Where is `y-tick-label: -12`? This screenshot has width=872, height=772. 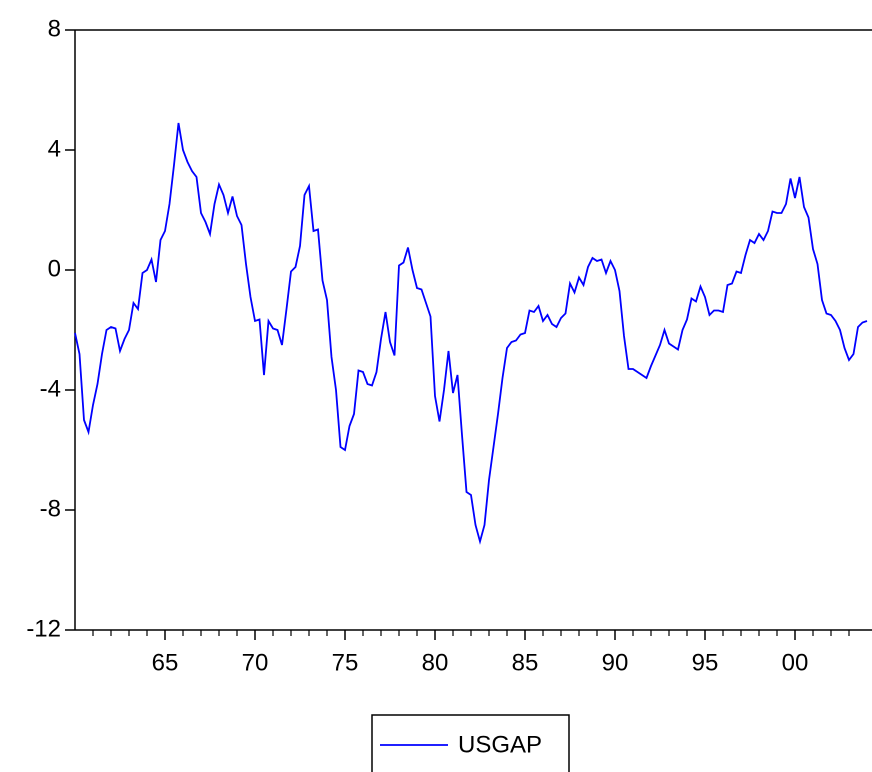
y-tick-label: -12 is located at coordinates (43, 628).